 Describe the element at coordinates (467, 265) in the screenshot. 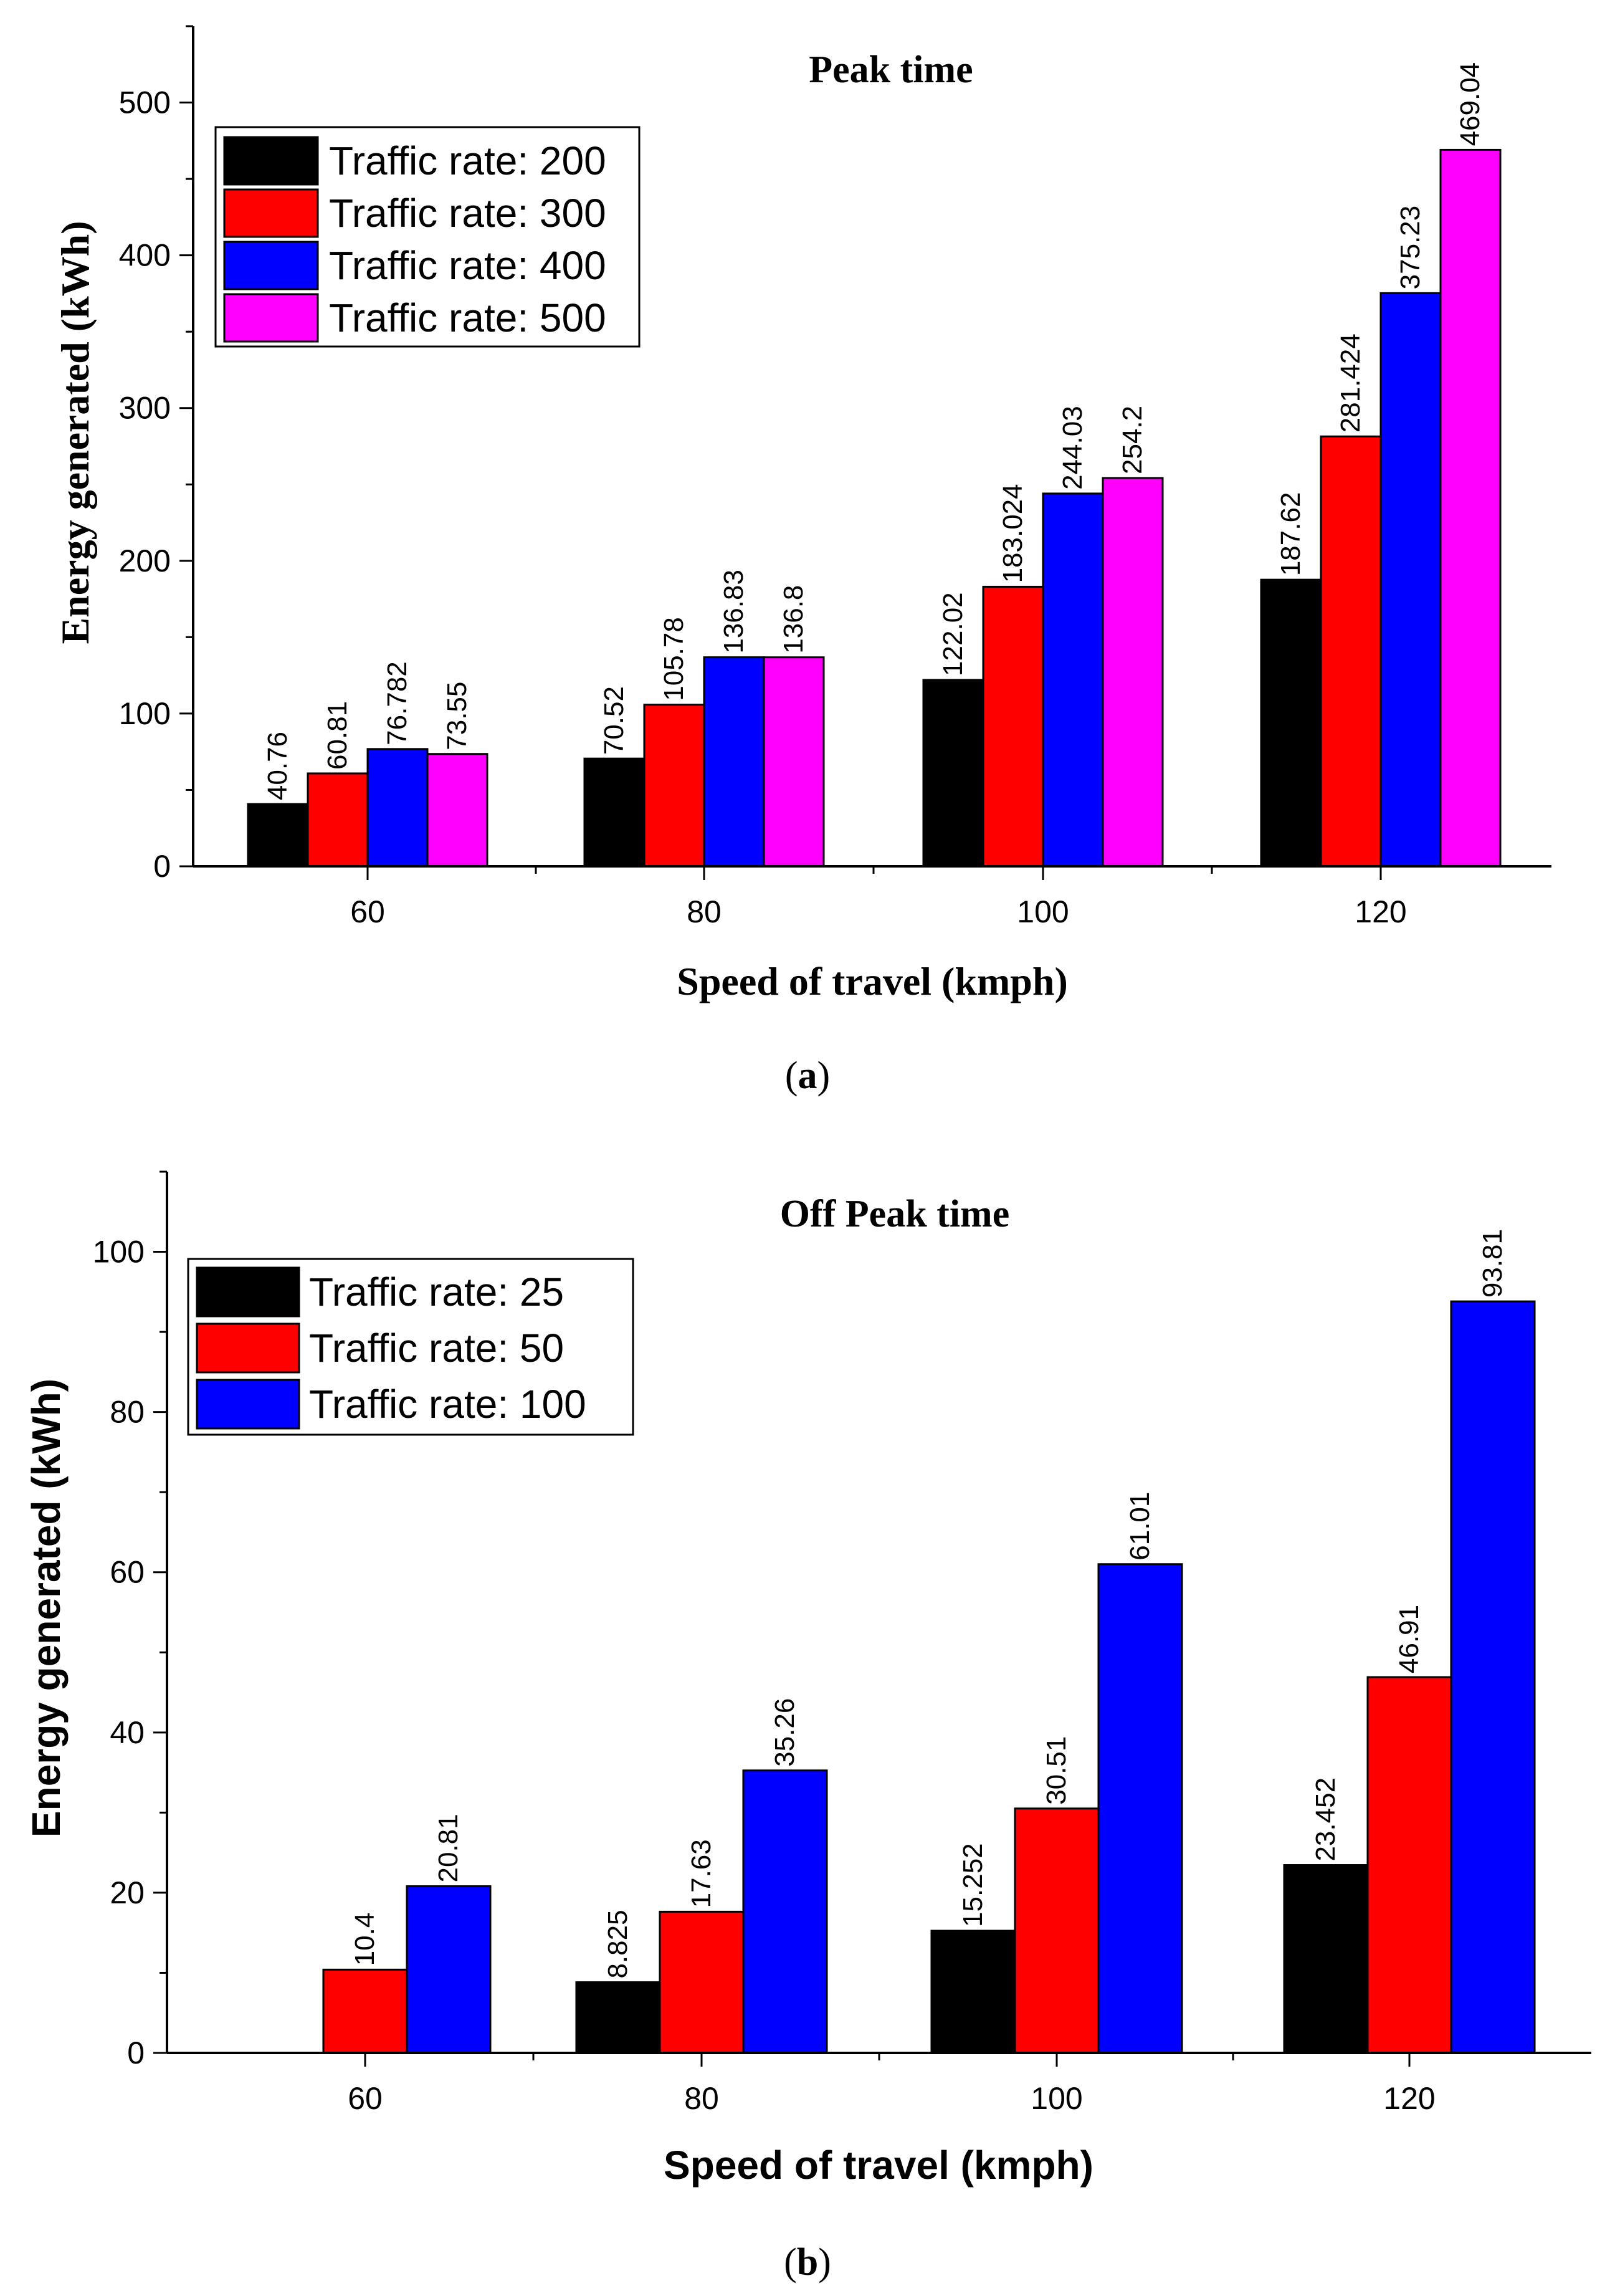

I see `legend-label: Traffic rate: 400` at that location.